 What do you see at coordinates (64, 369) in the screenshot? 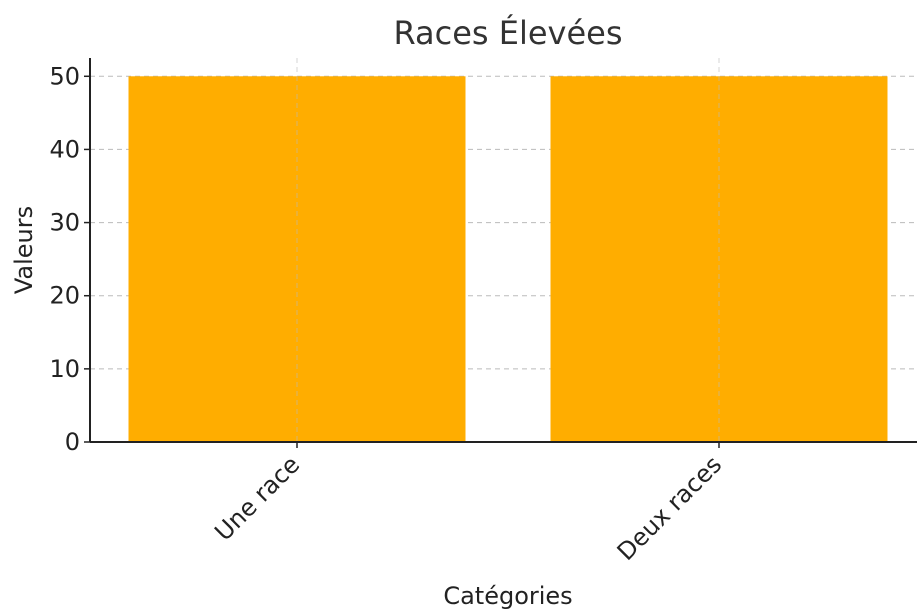
I see `y-tick-label: 10` at bounding box center [64, 369].